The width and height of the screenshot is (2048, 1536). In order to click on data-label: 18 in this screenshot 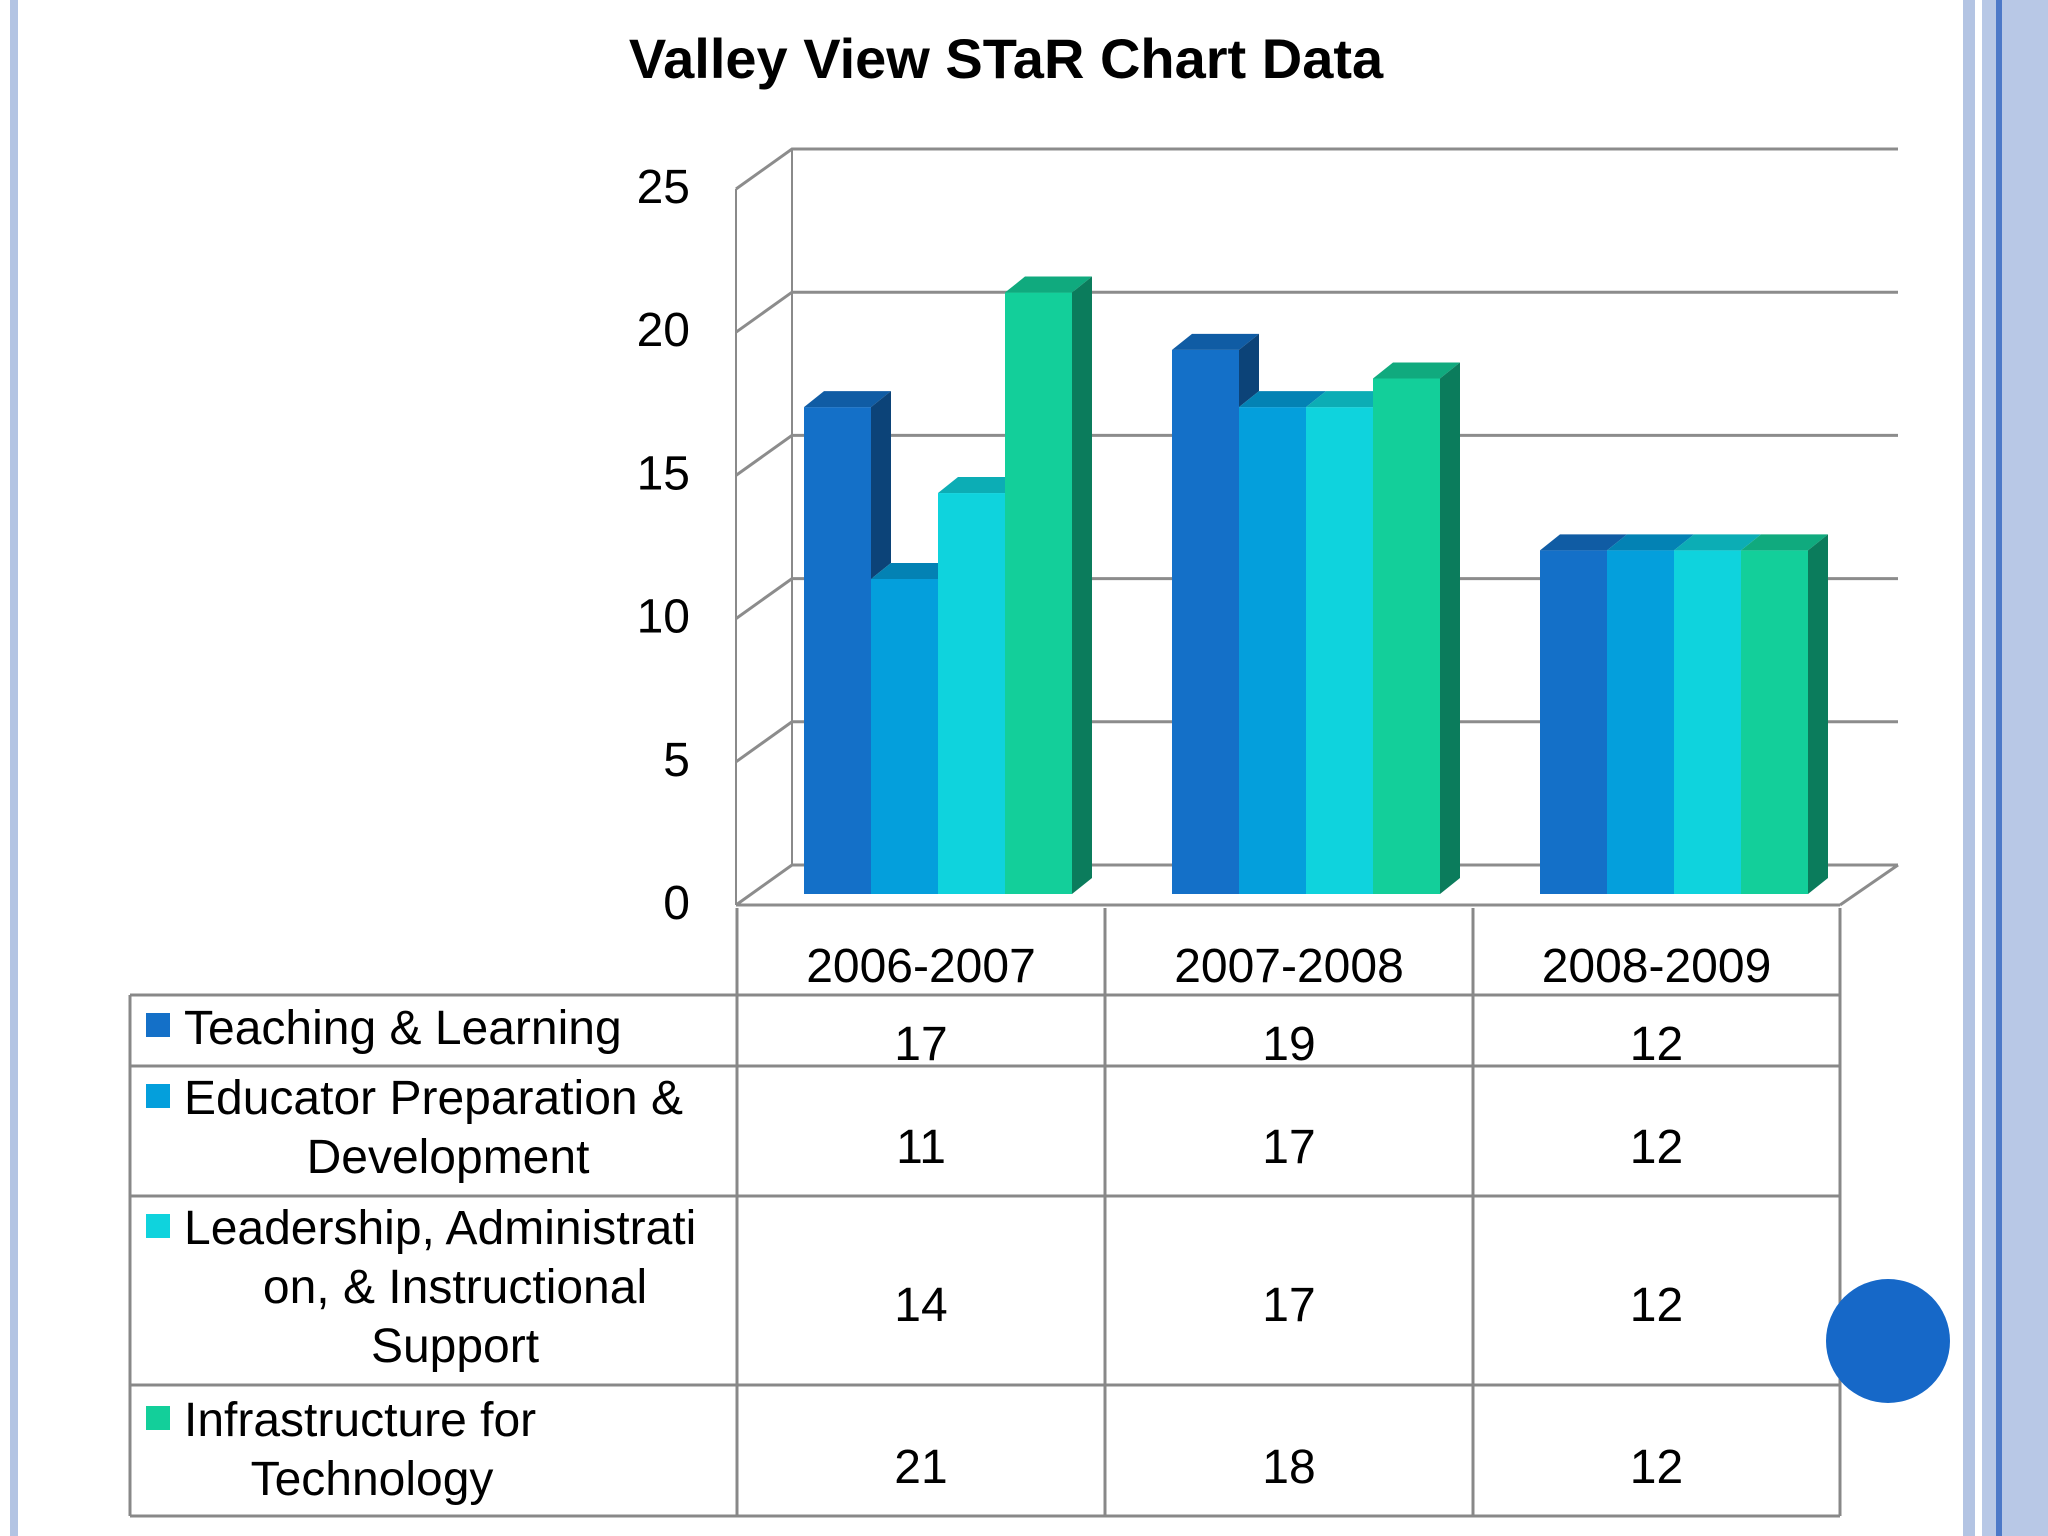, I will do `click(1288, 1467)`.